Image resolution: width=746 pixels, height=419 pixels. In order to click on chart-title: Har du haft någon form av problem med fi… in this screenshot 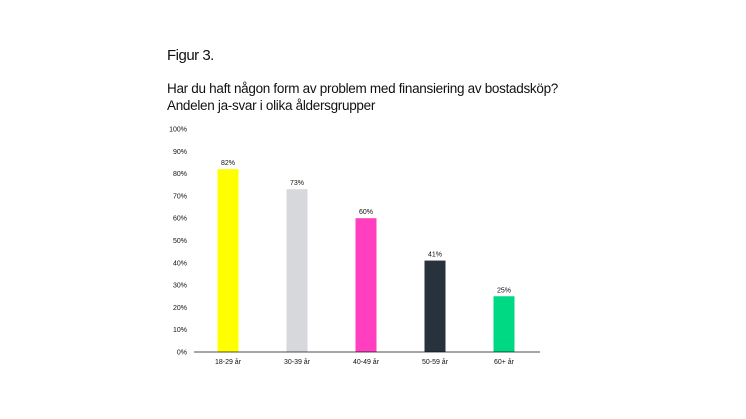, I will do `click(362, 97)`.